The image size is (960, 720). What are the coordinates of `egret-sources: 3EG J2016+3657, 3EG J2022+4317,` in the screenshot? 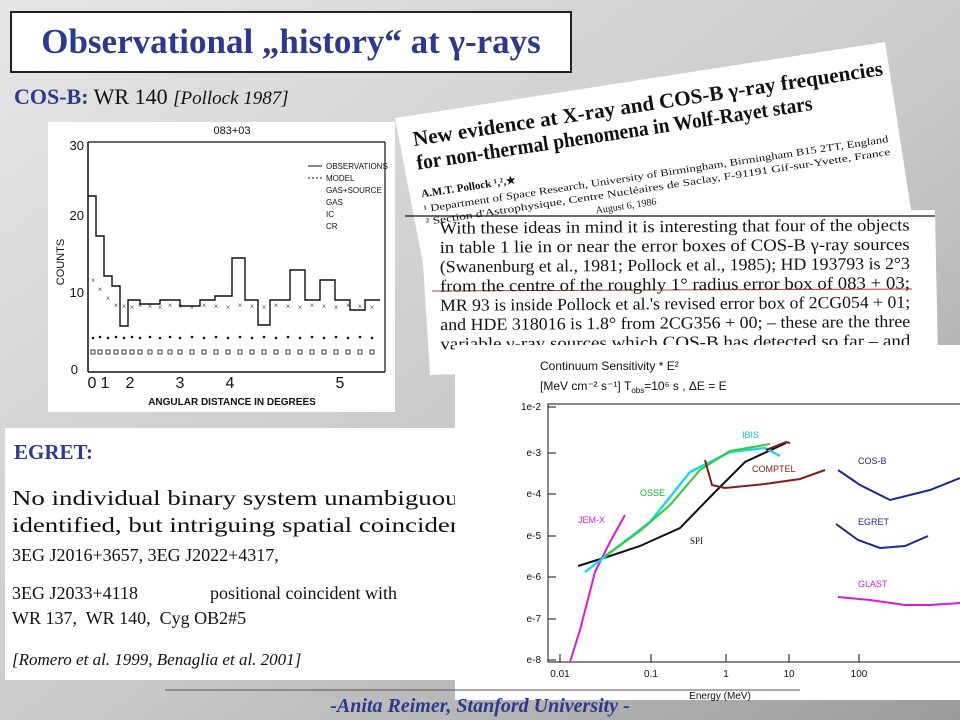 It's located at (145, 555).